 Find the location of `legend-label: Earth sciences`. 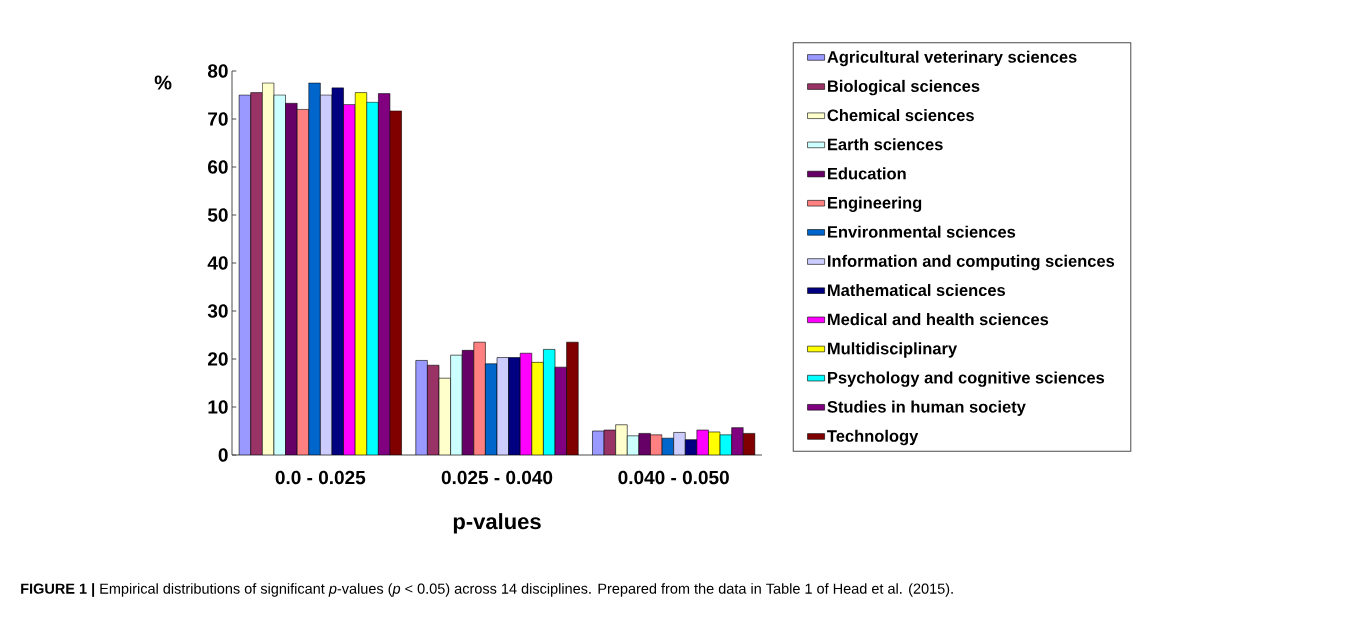

legend-label: Earth sciences is located at coordinates (885, 144).